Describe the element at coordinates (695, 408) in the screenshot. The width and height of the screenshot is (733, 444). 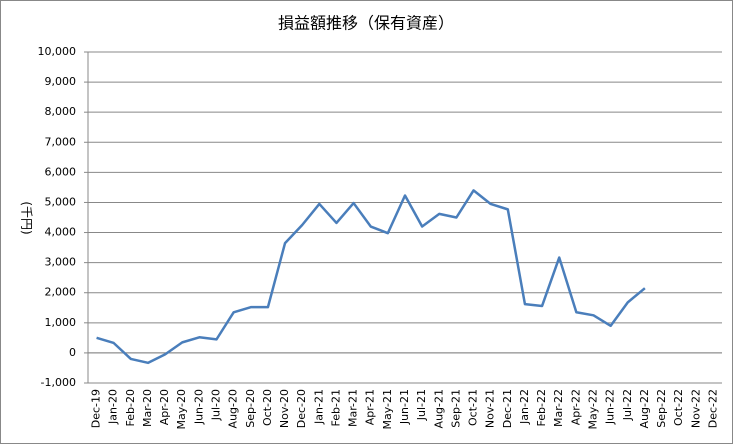
I see `x-tick-label: Nov-22` at that location.